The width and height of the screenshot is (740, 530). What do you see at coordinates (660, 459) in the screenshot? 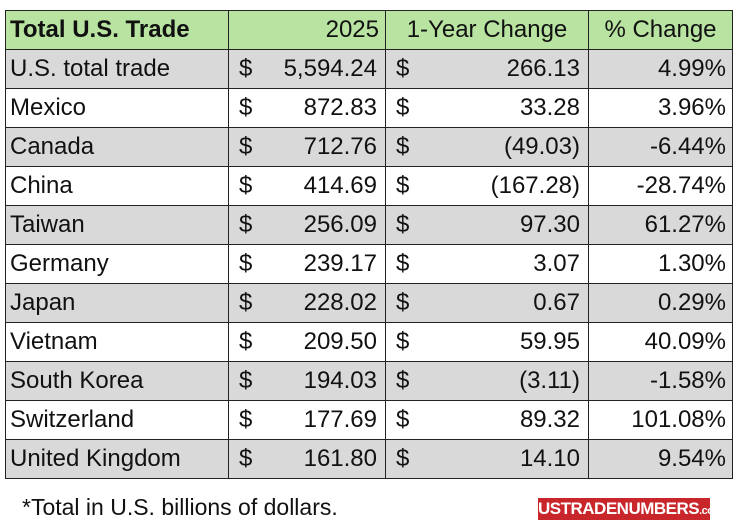
I see `percent-cell: 9.54%` at bounding box center [660, 459].